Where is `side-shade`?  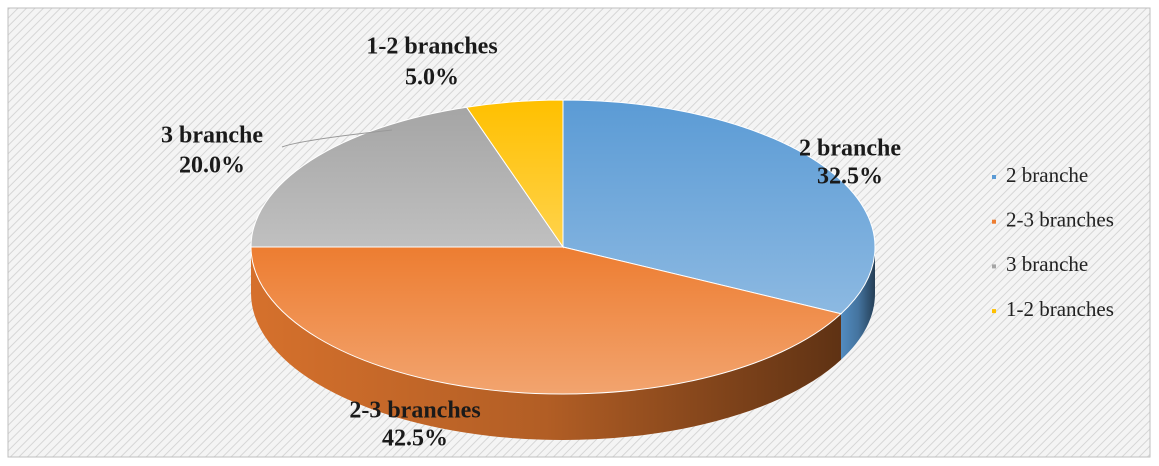 side-shade is located at coordinates (857, 303).